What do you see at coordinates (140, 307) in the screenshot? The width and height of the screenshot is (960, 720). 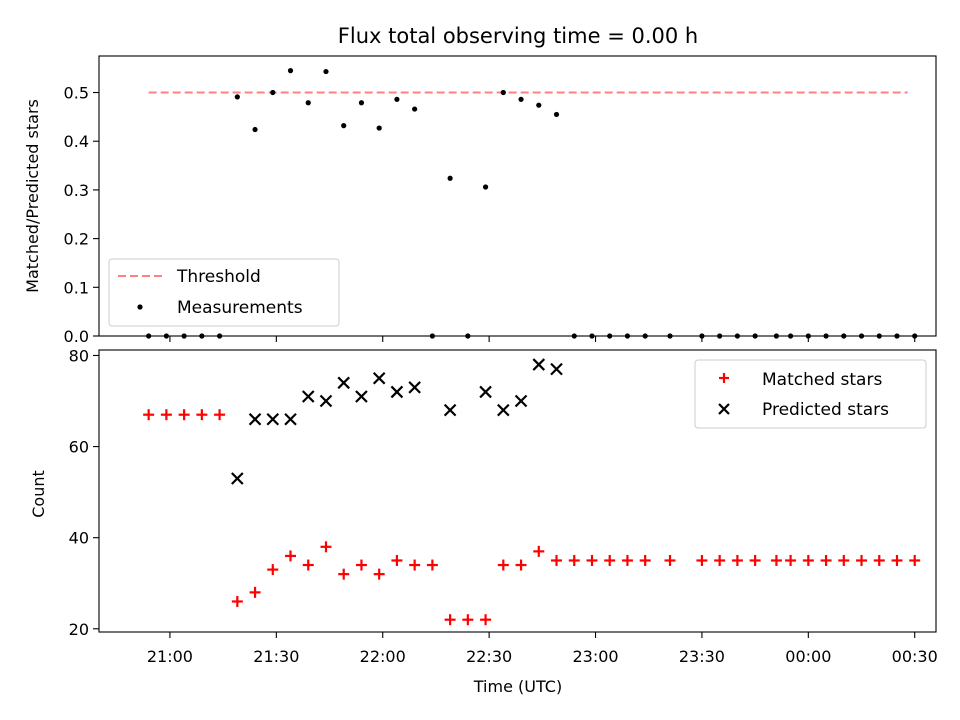 I see `legend-measurements-swatch` at bounding box center [140, 307].